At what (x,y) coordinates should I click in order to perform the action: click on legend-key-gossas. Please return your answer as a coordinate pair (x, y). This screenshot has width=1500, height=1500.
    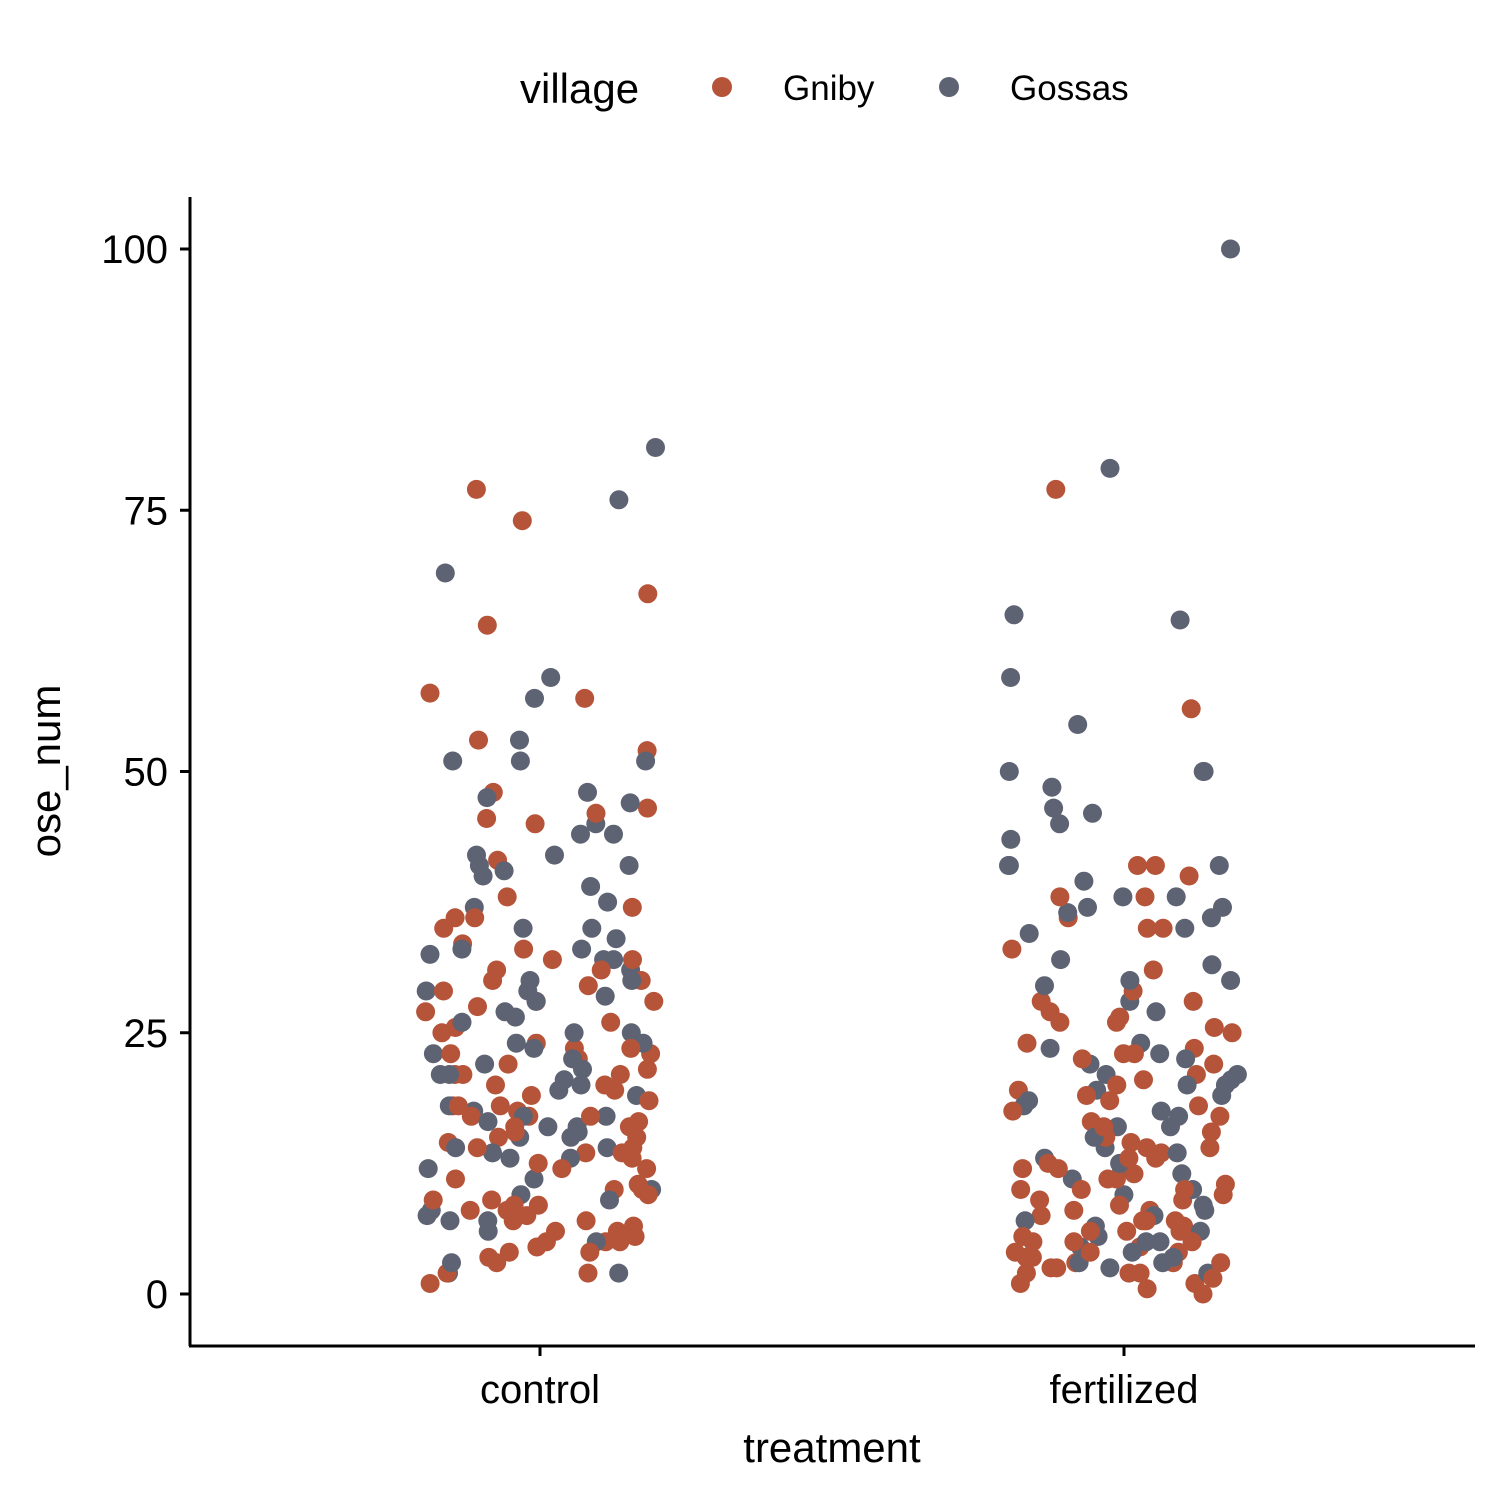
    Looking at the image, I should click on (949, 87).